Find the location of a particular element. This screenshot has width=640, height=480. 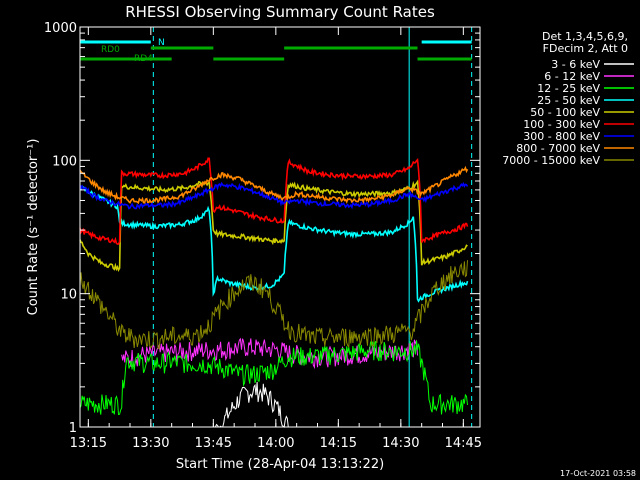

y-tick-label-1: 10 is located at coordinates (68, 295).